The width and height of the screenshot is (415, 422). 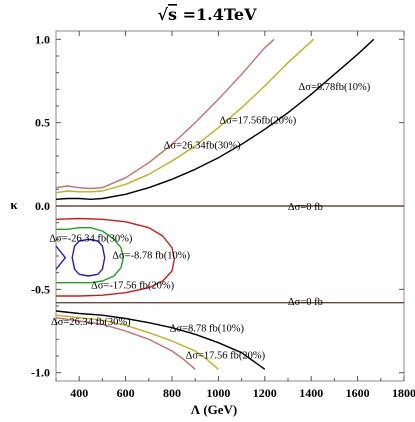 I want to click on x-tick-label: 600, so click(x=126, y=393).